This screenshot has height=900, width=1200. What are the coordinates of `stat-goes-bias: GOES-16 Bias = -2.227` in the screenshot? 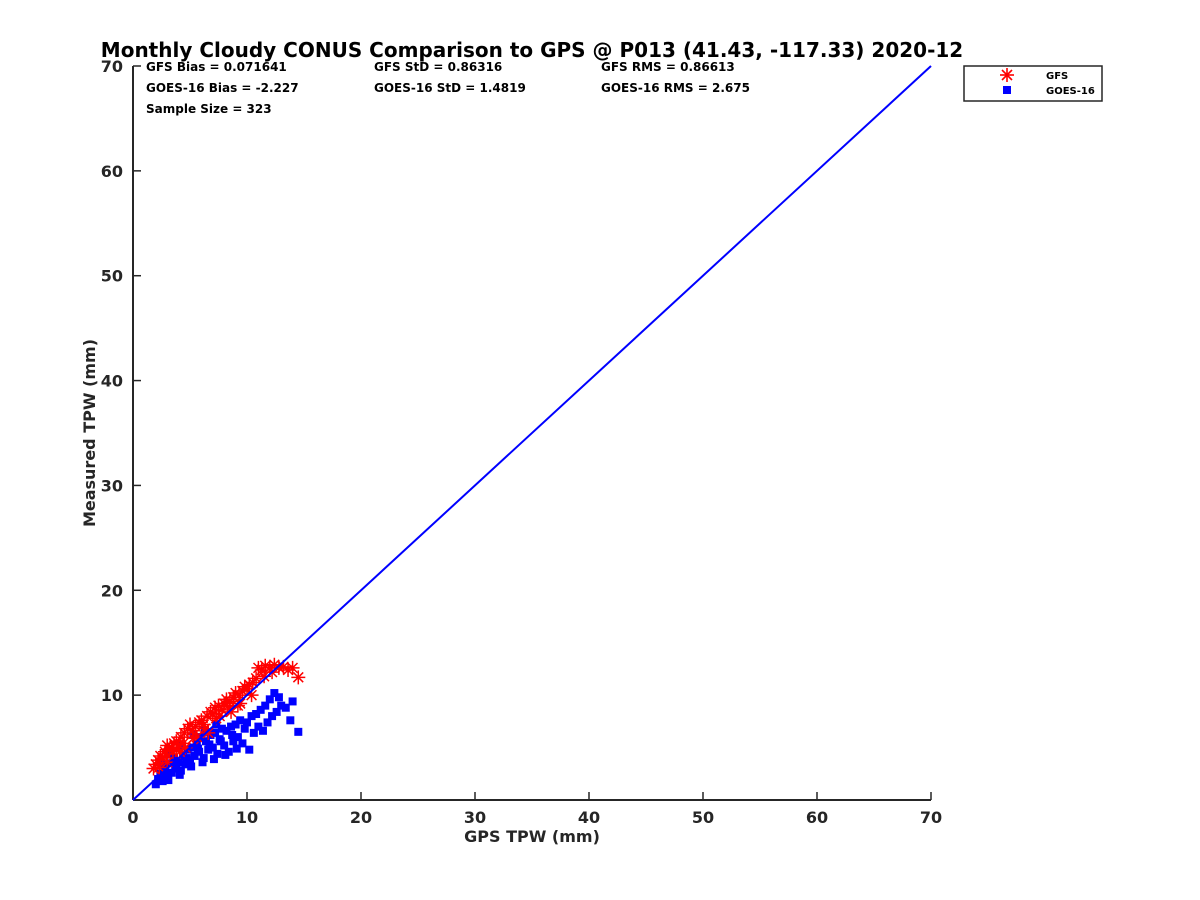 It's located at (222, 88).